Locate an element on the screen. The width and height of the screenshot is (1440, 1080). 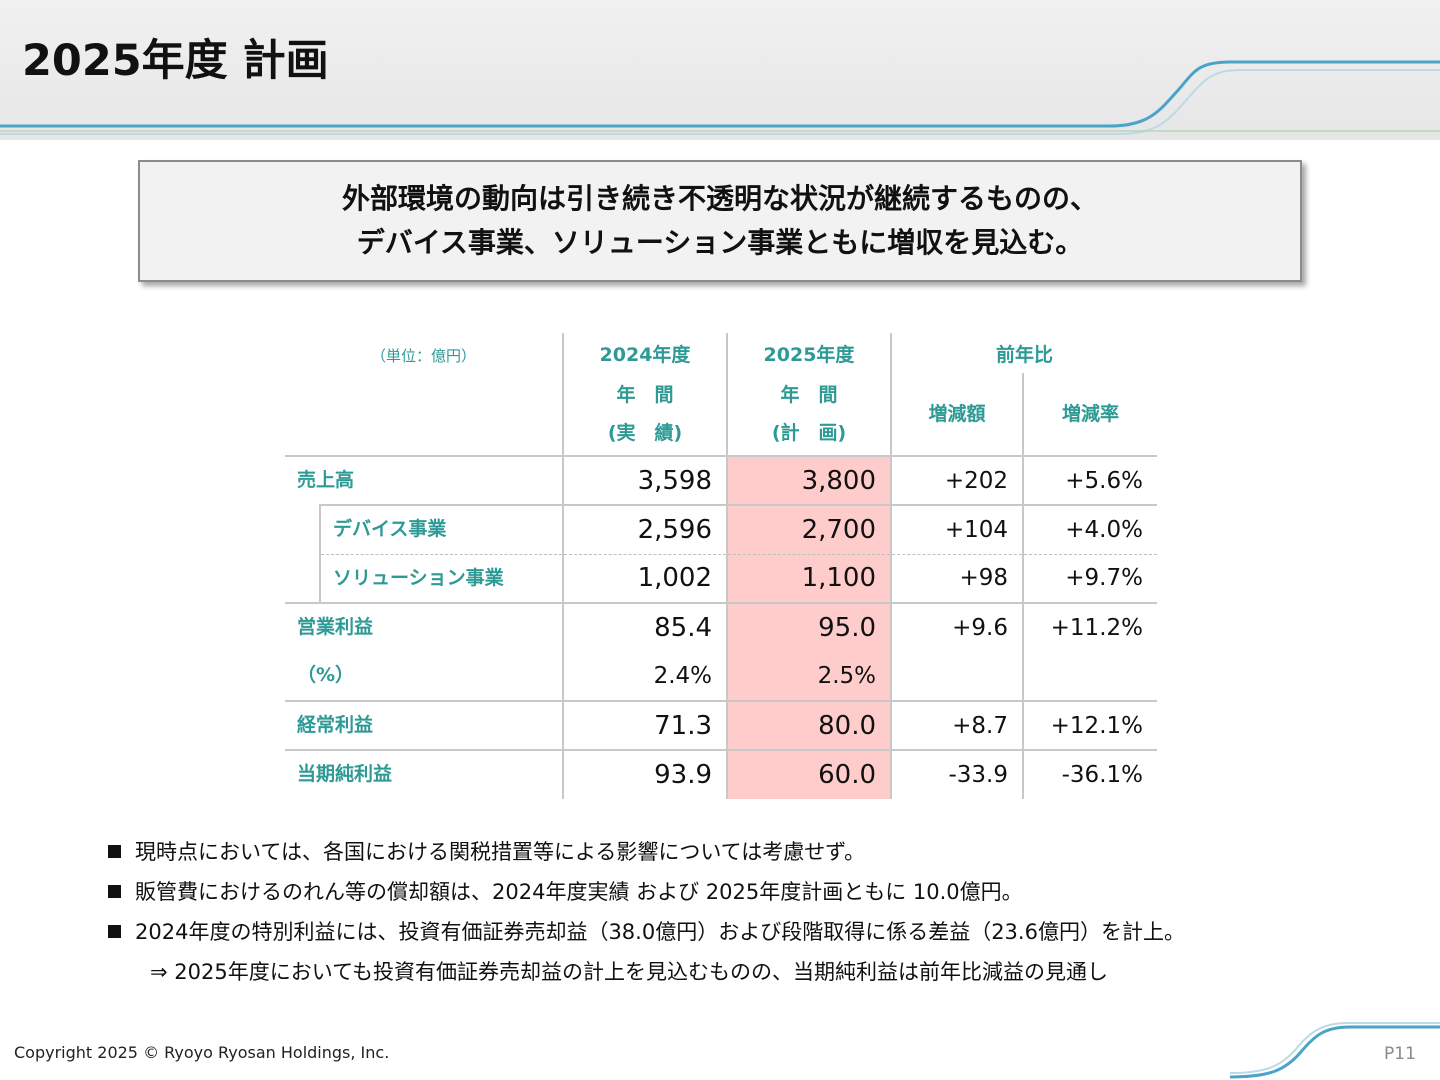
col-2024-sub2: (実 績) is located at coordinates (645, 433).